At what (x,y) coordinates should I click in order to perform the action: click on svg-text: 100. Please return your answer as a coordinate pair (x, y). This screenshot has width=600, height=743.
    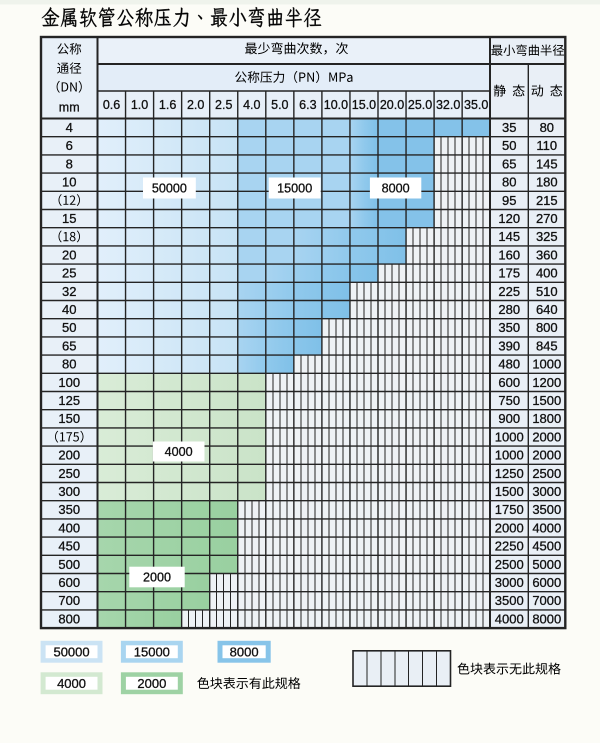
    Looking at the image, I should click on (69, 382).